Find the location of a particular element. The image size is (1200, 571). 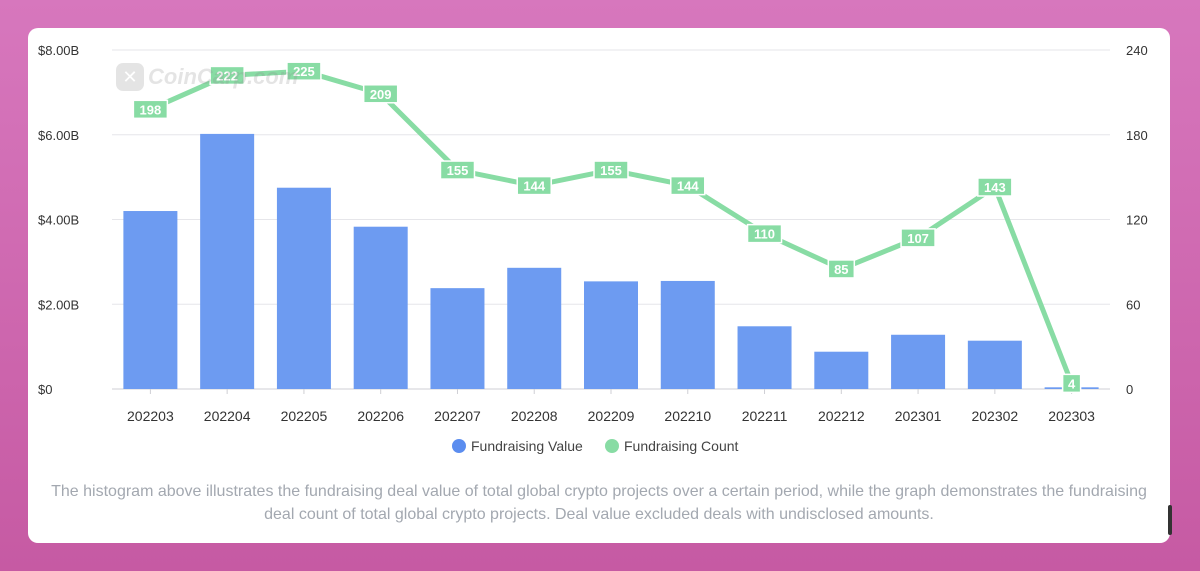

y-right-tick-label: 120 is located at coordinates (1137, 220).